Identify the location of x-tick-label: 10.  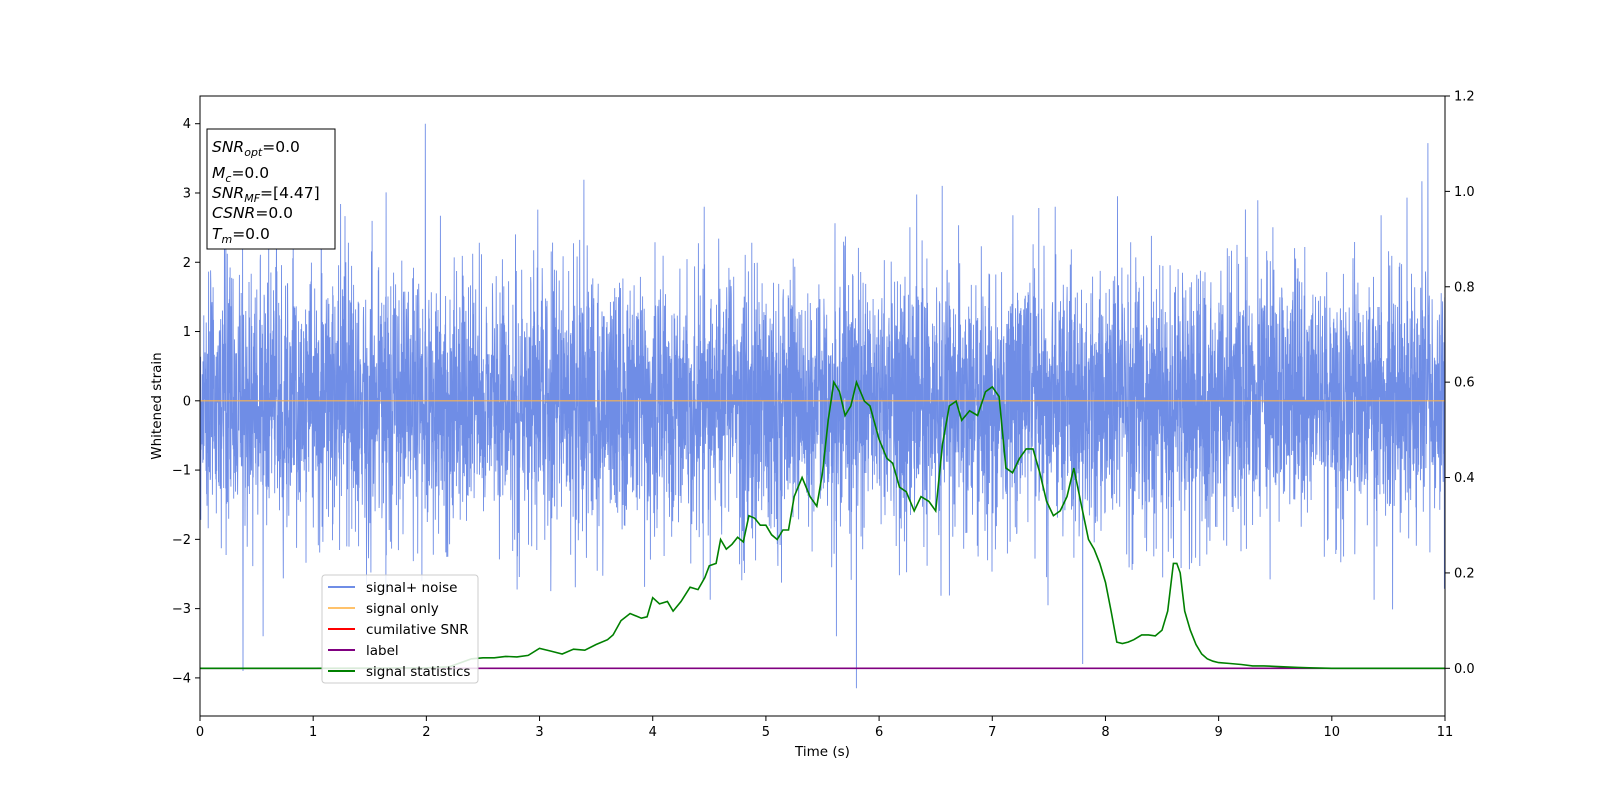
(1332, 732).